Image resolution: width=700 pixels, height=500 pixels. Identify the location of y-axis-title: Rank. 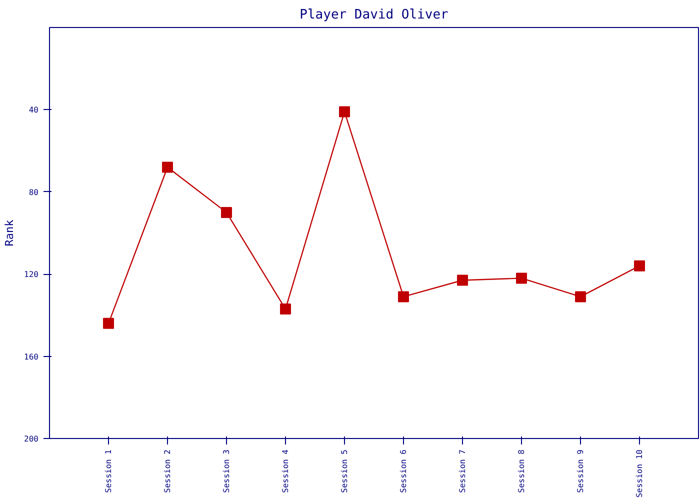
(9, 232).